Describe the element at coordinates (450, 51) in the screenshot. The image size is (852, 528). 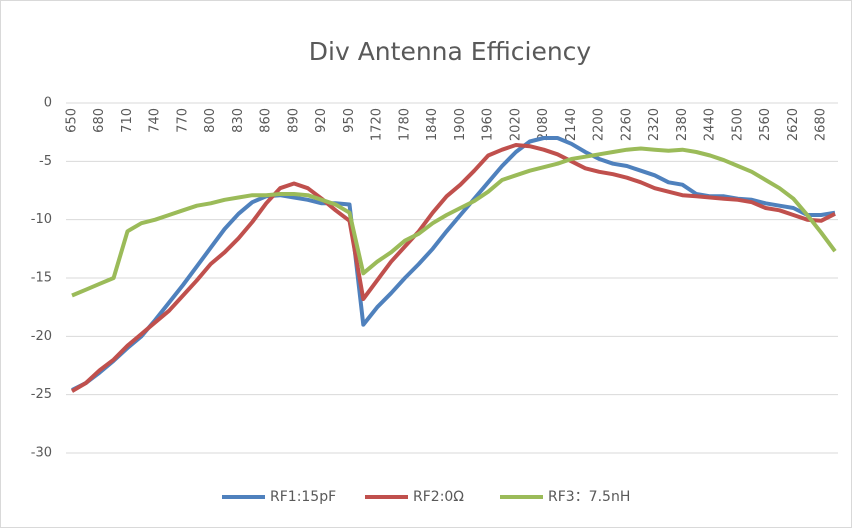
I see `chart-title: Div Antenna Efficiency` at that location.